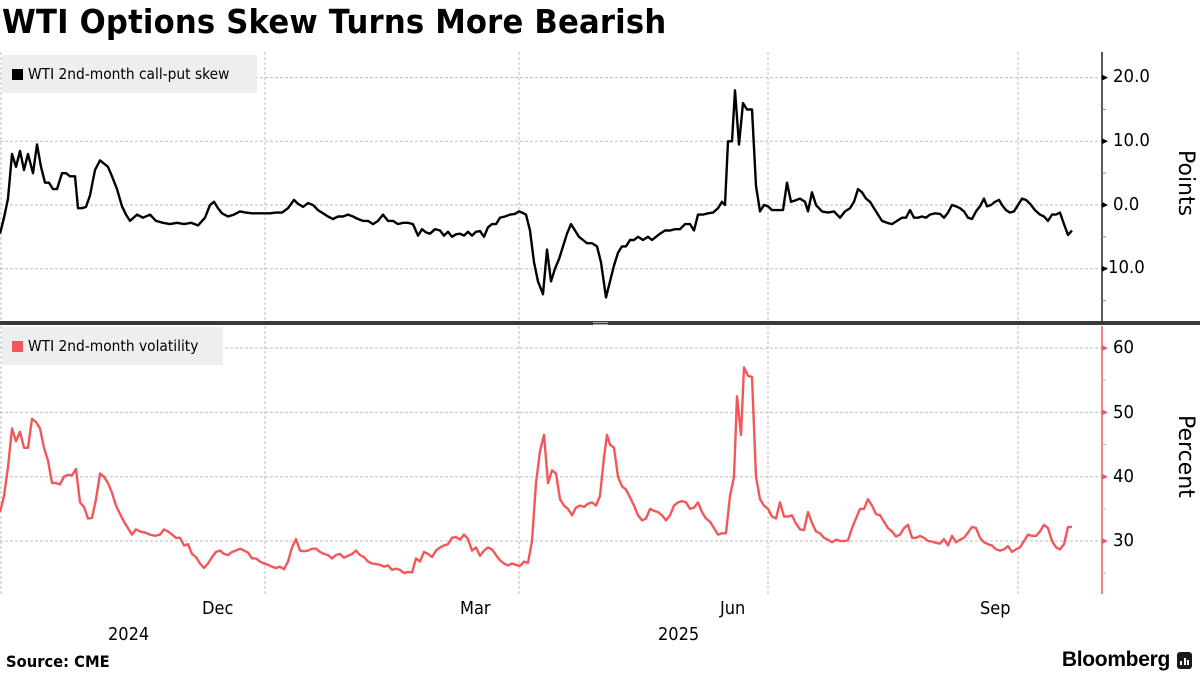 The height and width of the screenshot is (675, 1200). I want to click on skew-tick-label: 20.0, so click(1131, 76).